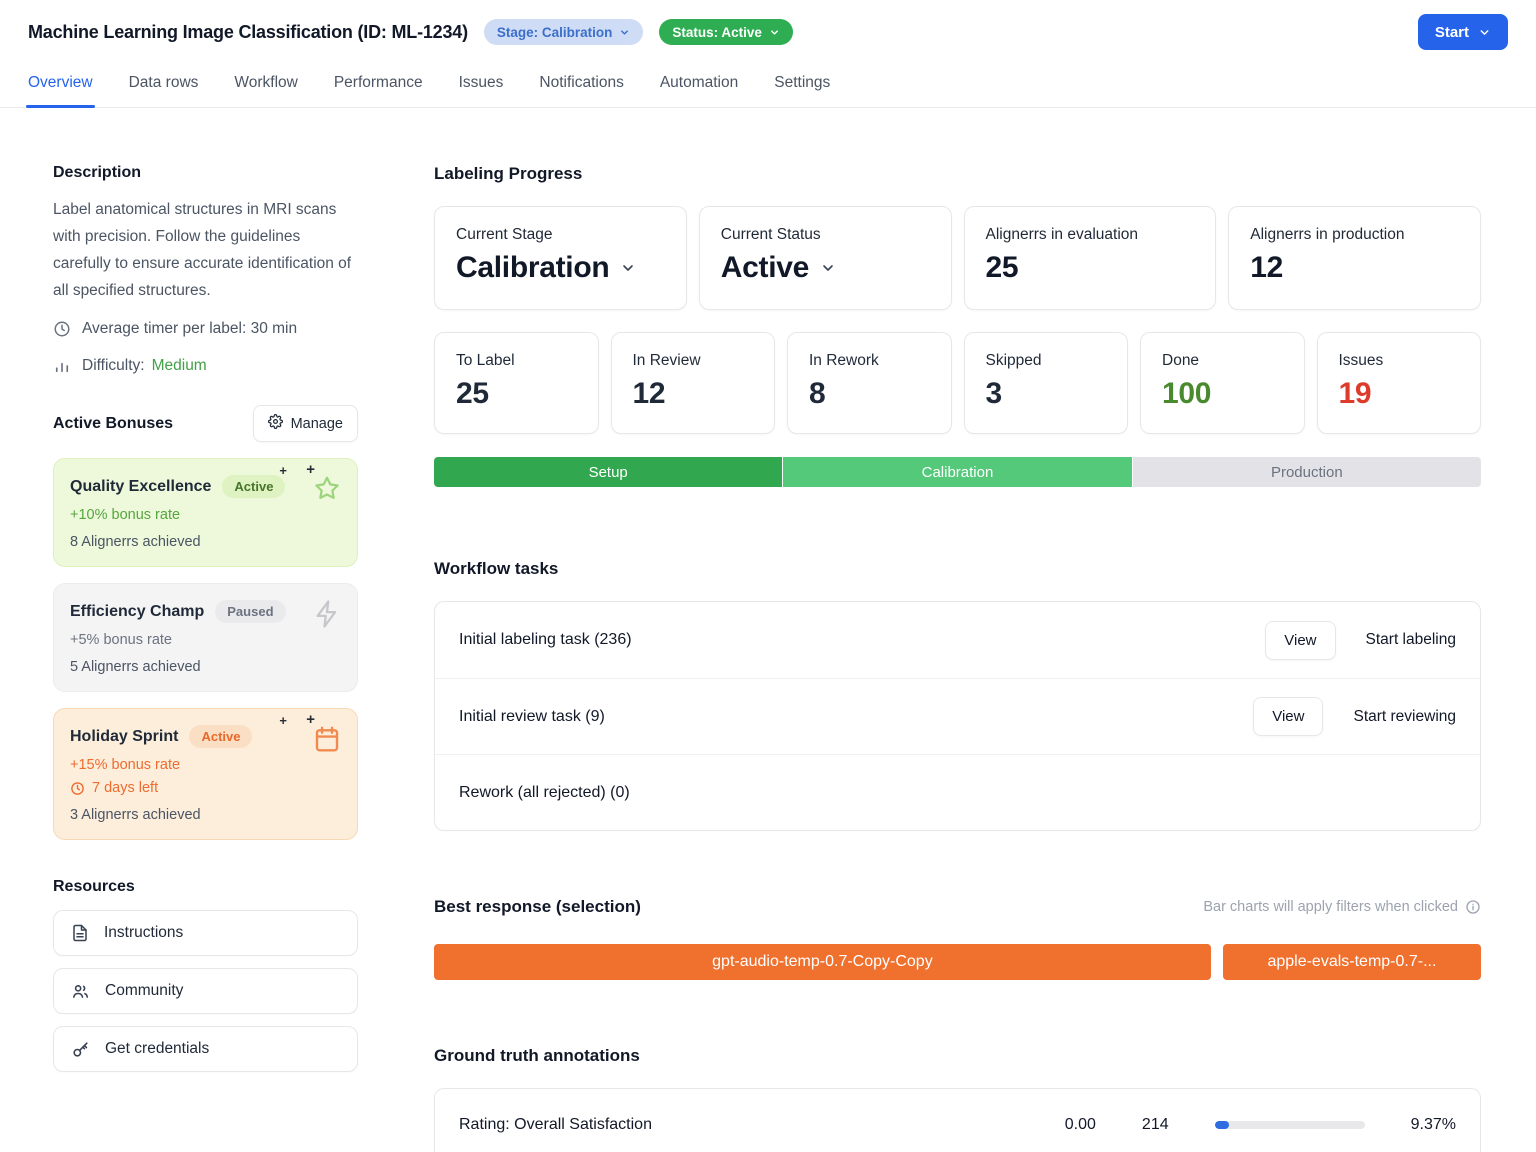 This screenshot has height=1152, width=1536. Describe the element at coordinates (144, 932) in the screenshot. I see `instructions-label: Instructions` at that location.